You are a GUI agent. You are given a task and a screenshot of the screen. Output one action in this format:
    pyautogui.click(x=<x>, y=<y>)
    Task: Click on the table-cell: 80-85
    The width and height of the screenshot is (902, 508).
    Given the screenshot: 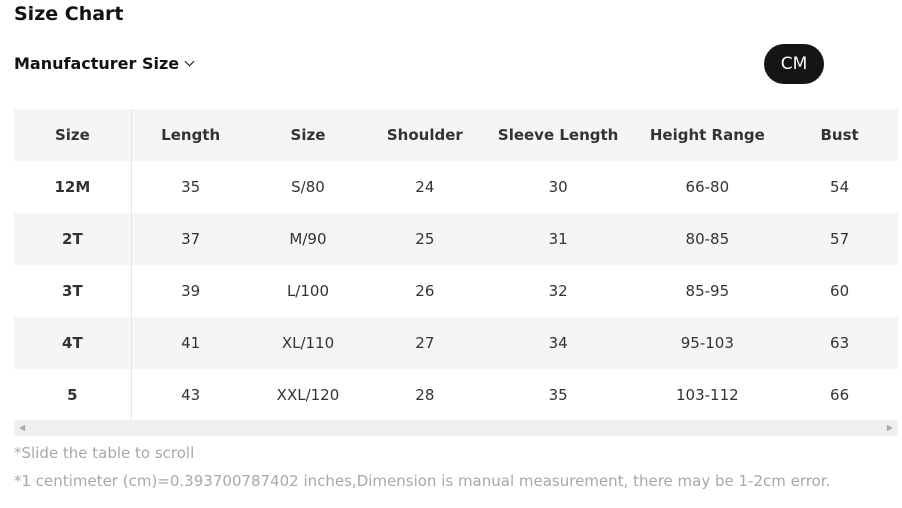 What is the action you would take?
    pyautogui.click(x=707, y=239)
    